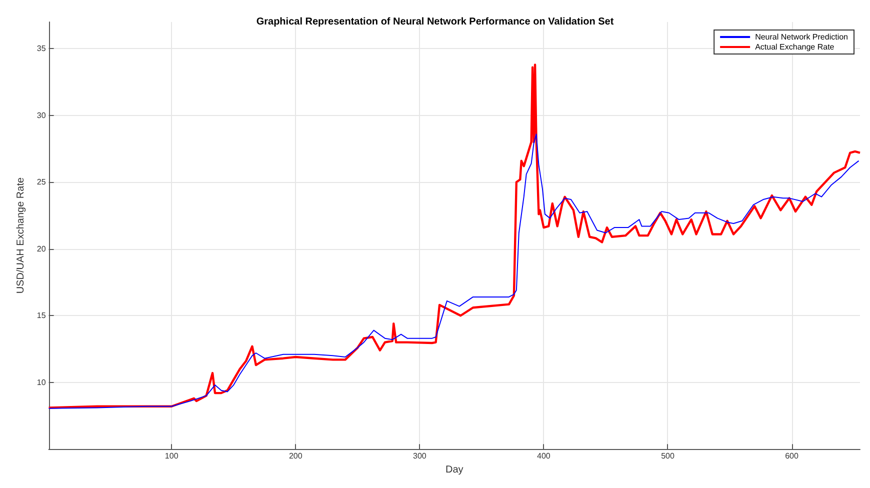 The width and height of the screenshot is (870, 488). What do you see at coordinates (419, 456) in the screenshot?
I see `x-tick-label: 300` at bounding box center [419, 456].